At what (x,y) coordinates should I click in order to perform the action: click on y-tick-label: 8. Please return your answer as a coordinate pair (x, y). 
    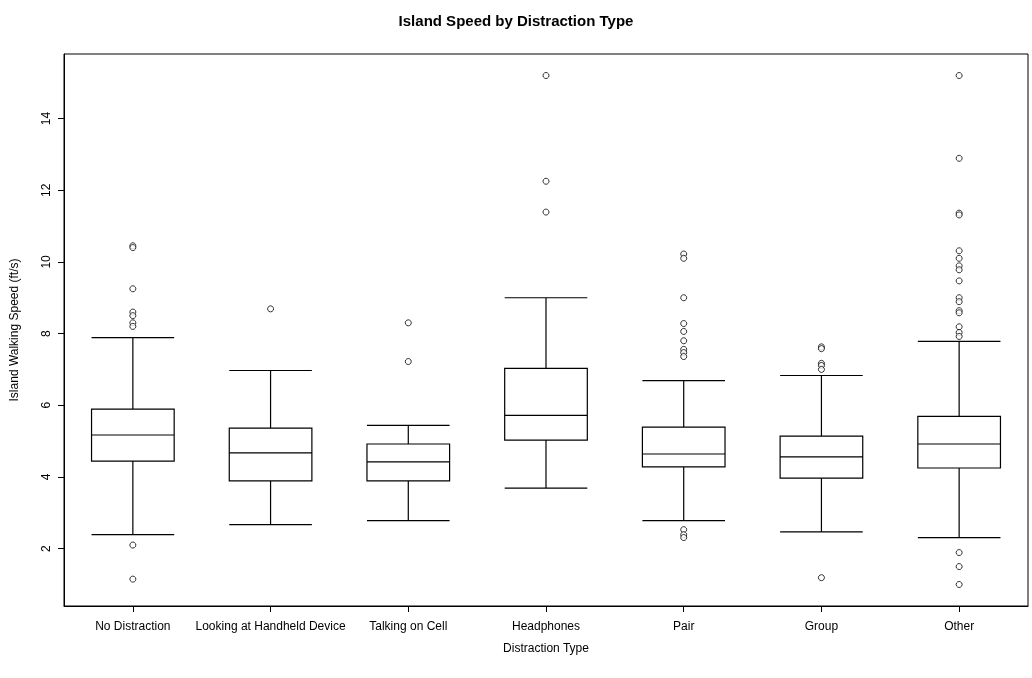
    Looking at the image, I should click on (46, 333).